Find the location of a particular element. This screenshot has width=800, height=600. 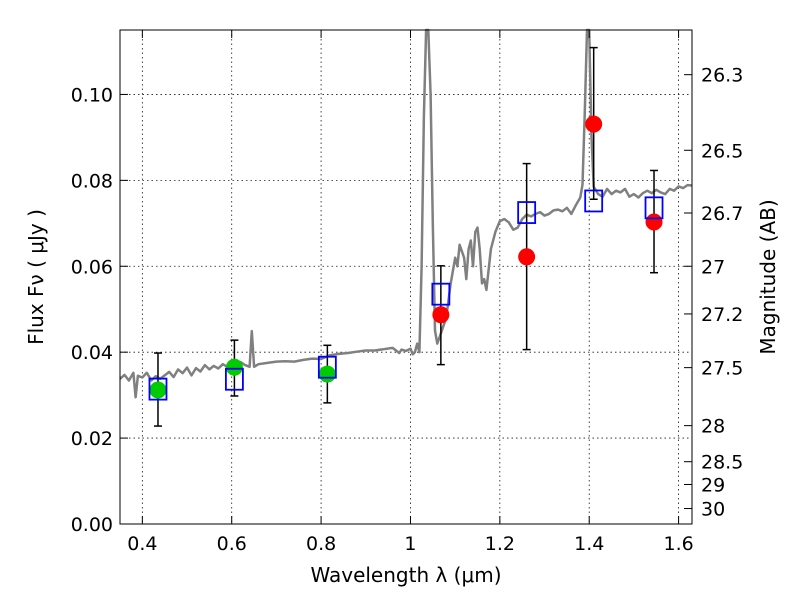

right-tick-label: 29 is located at coordinates (713, 485).